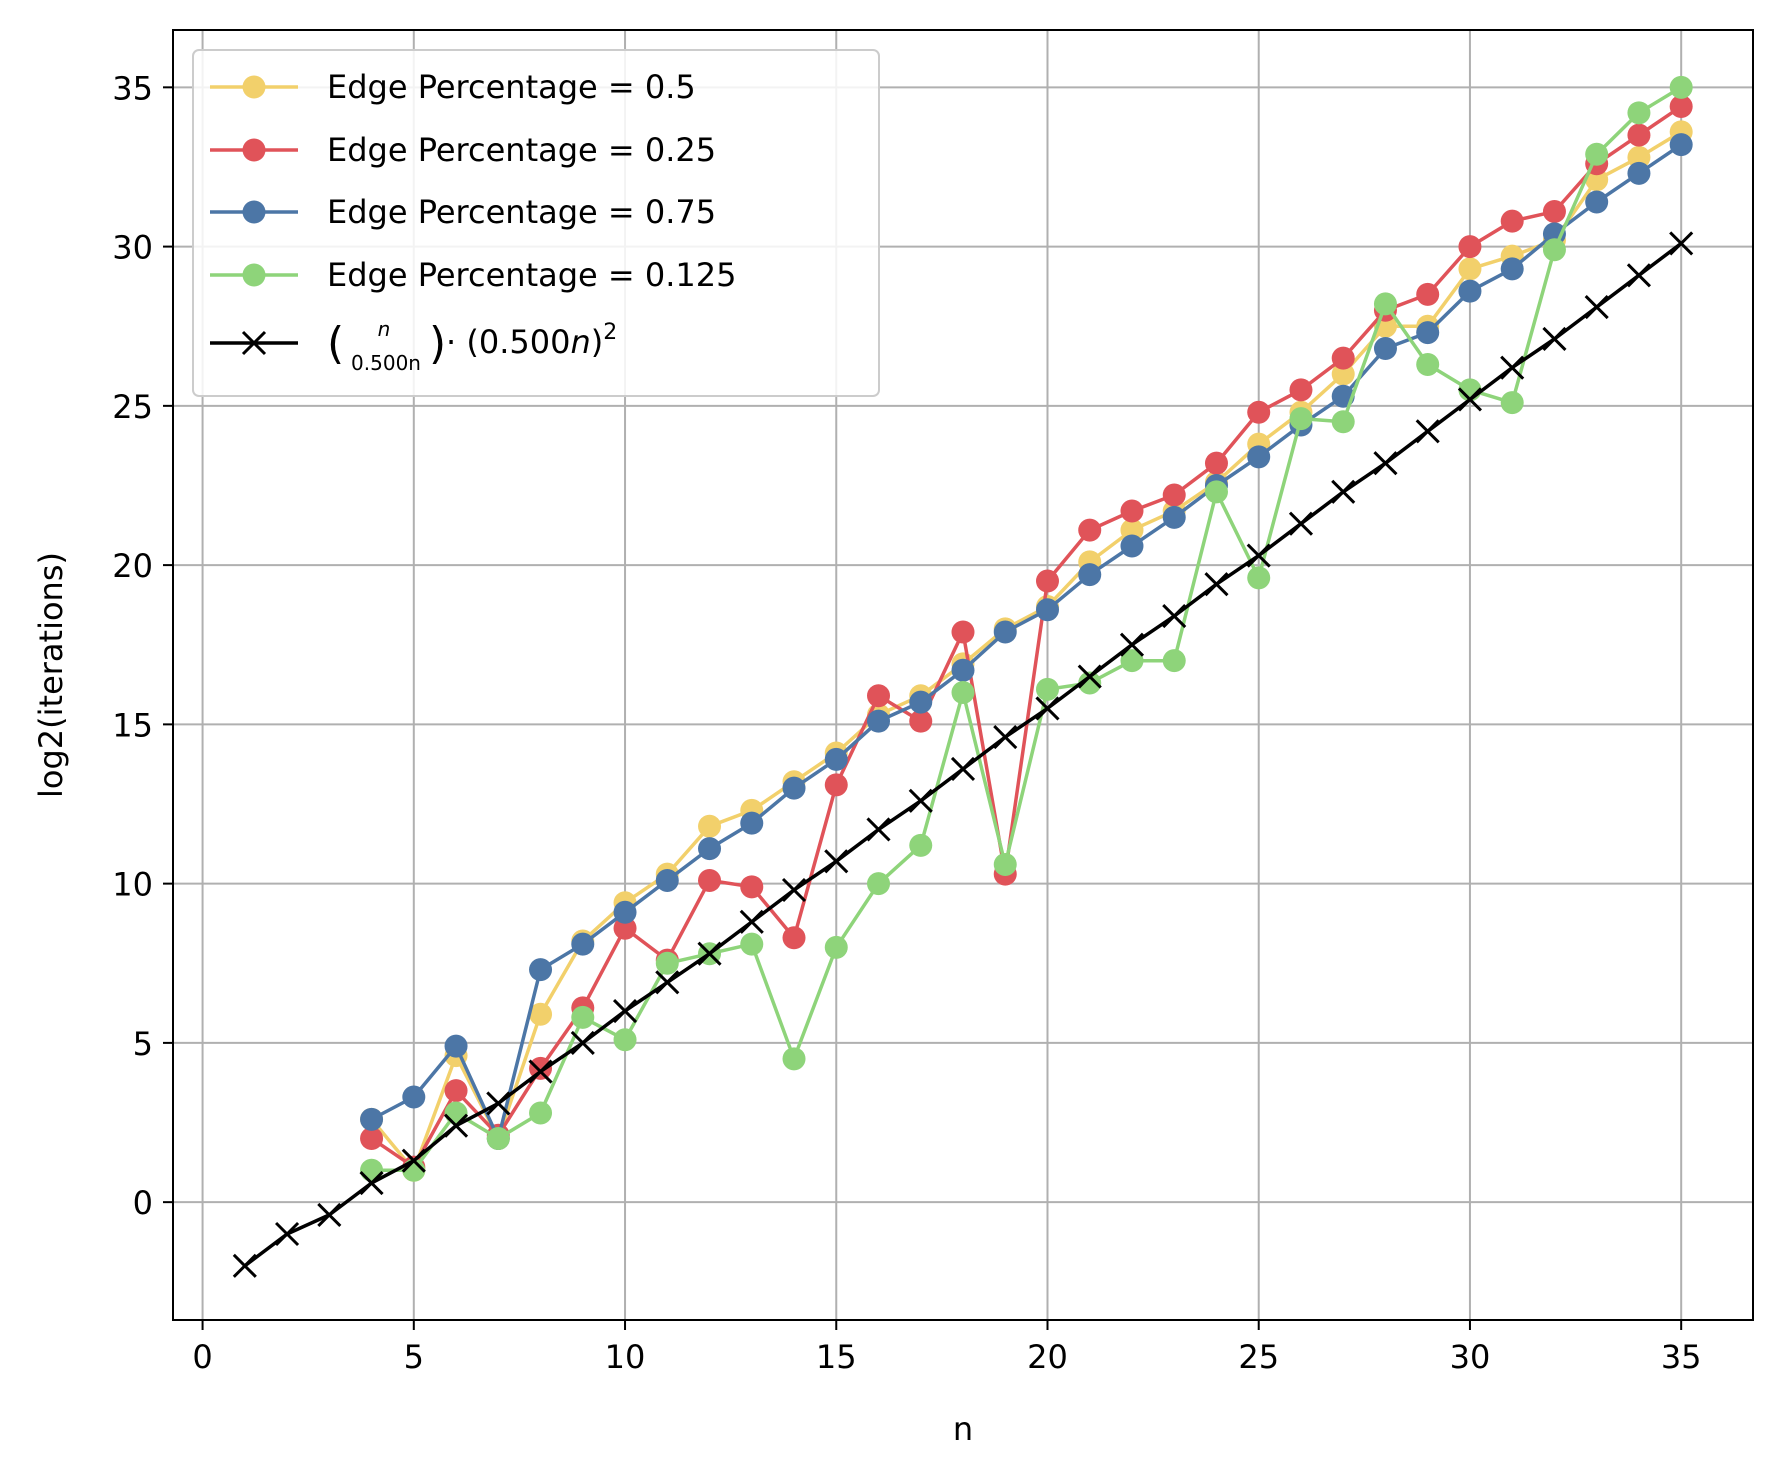  I want to click on y-tick-label: 10, so click(132, 885).